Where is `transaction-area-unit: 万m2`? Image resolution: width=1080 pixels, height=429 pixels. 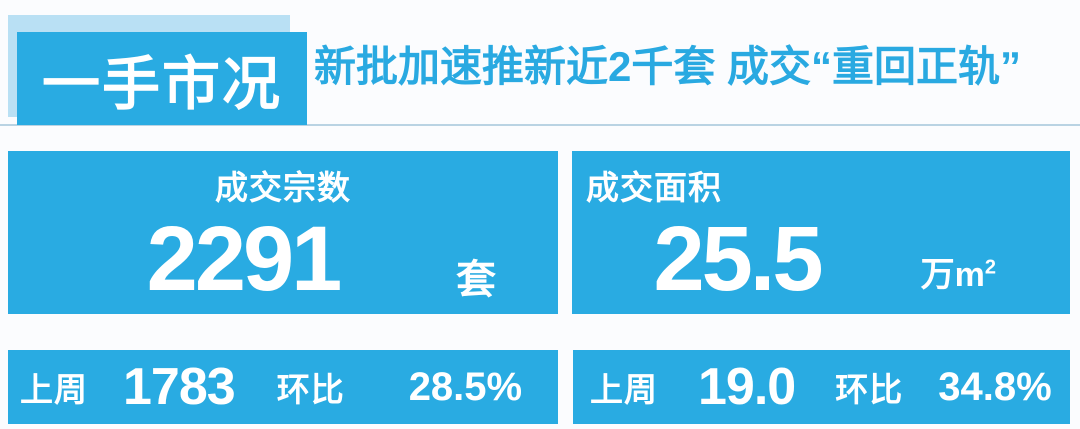
transaction-area-unit: 万m2 is located at coordinates (958, 271).